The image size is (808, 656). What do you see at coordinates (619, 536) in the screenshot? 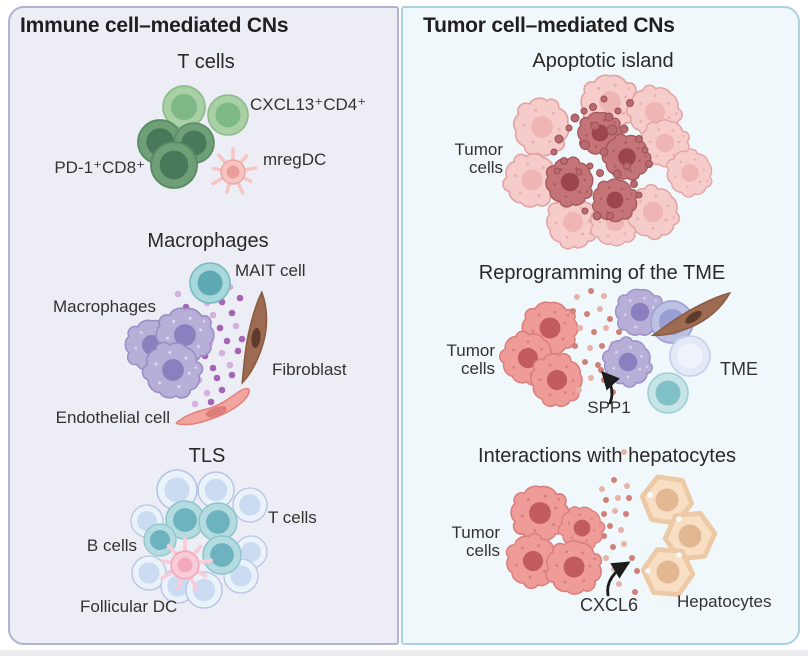
I see `cxcl6-signal-dots` at bounding box center [619, 536].